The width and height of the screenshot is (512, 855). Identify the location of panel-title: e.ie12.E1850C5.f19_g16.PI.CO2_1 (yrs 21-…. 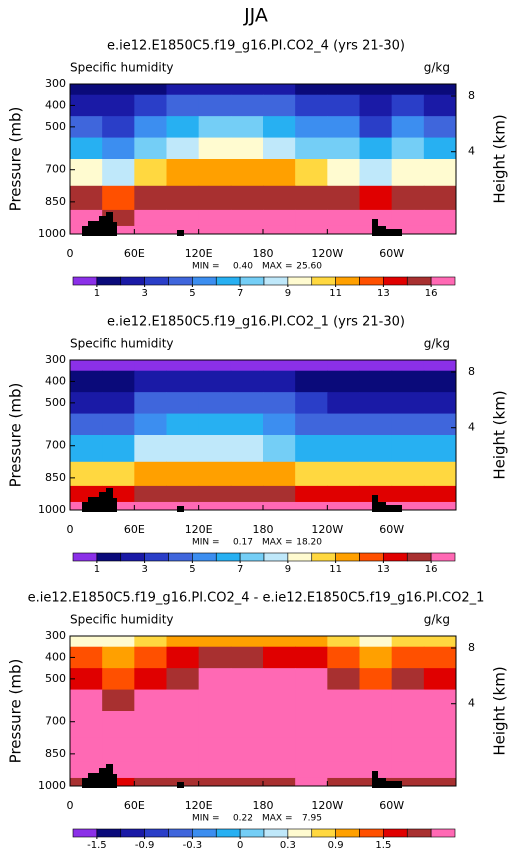
(256, 322).